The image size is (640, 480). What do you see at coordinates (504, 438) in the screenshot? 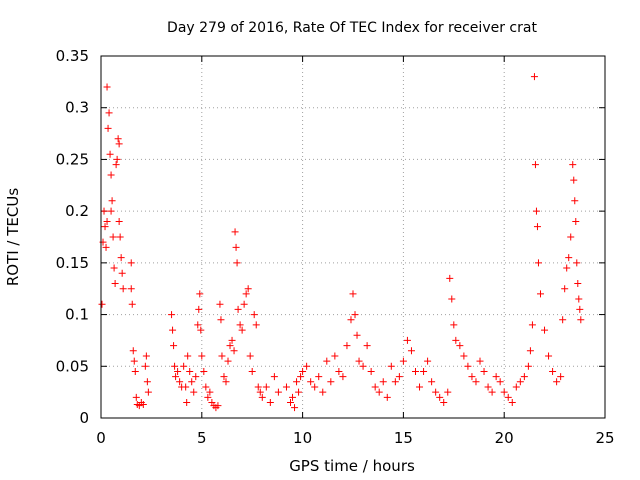
I see `x-tick-label: 20` at bounding box center [504, 438].